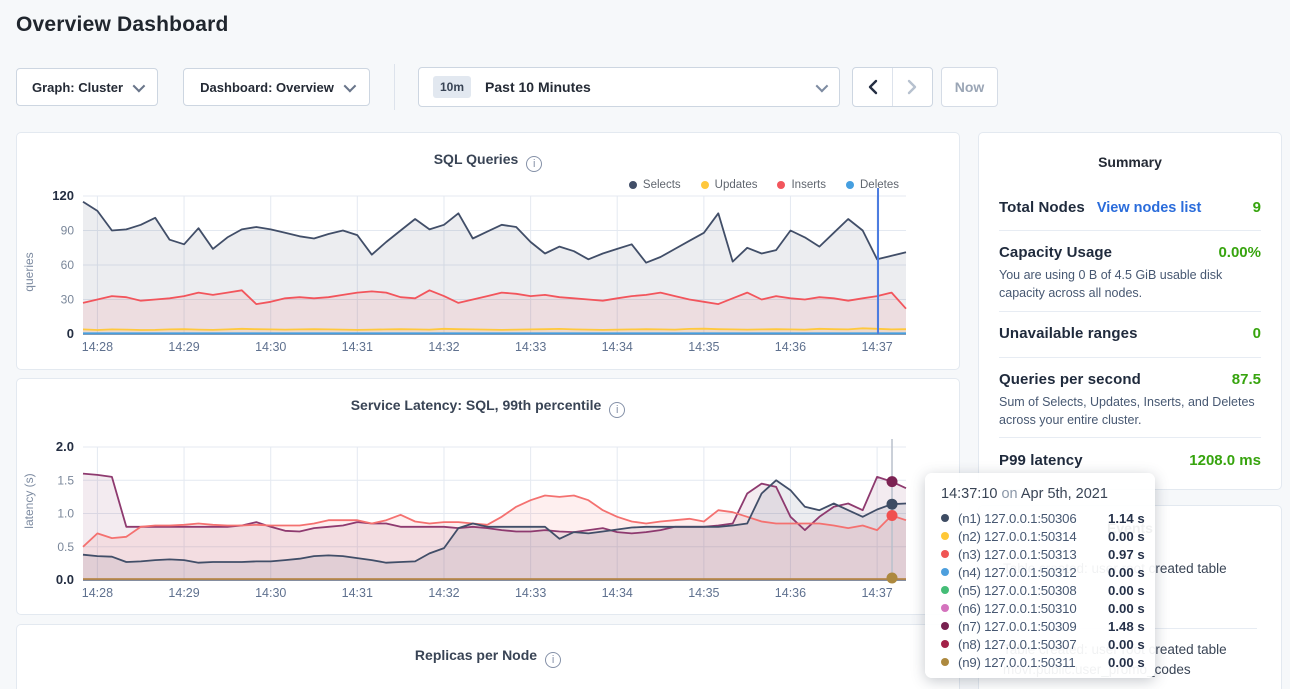 The image size is (1290, 689). I want to click on tooltip-node-row: (n1) 127.0.0.1:50306 1.14 s, so click(1048, 518).